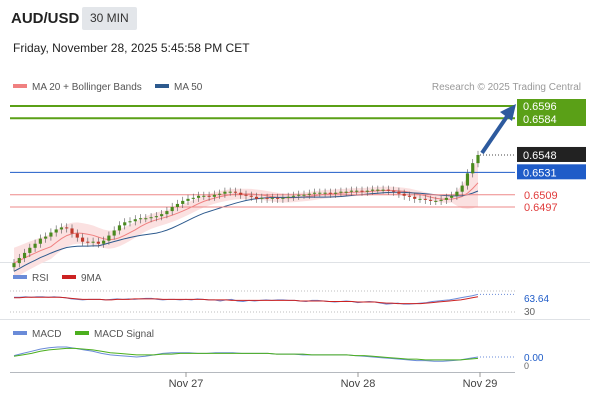  Describe the element at coordinates (69, 277) in the screenshot. I see `rsi-ma-legend-swatch` at that location.